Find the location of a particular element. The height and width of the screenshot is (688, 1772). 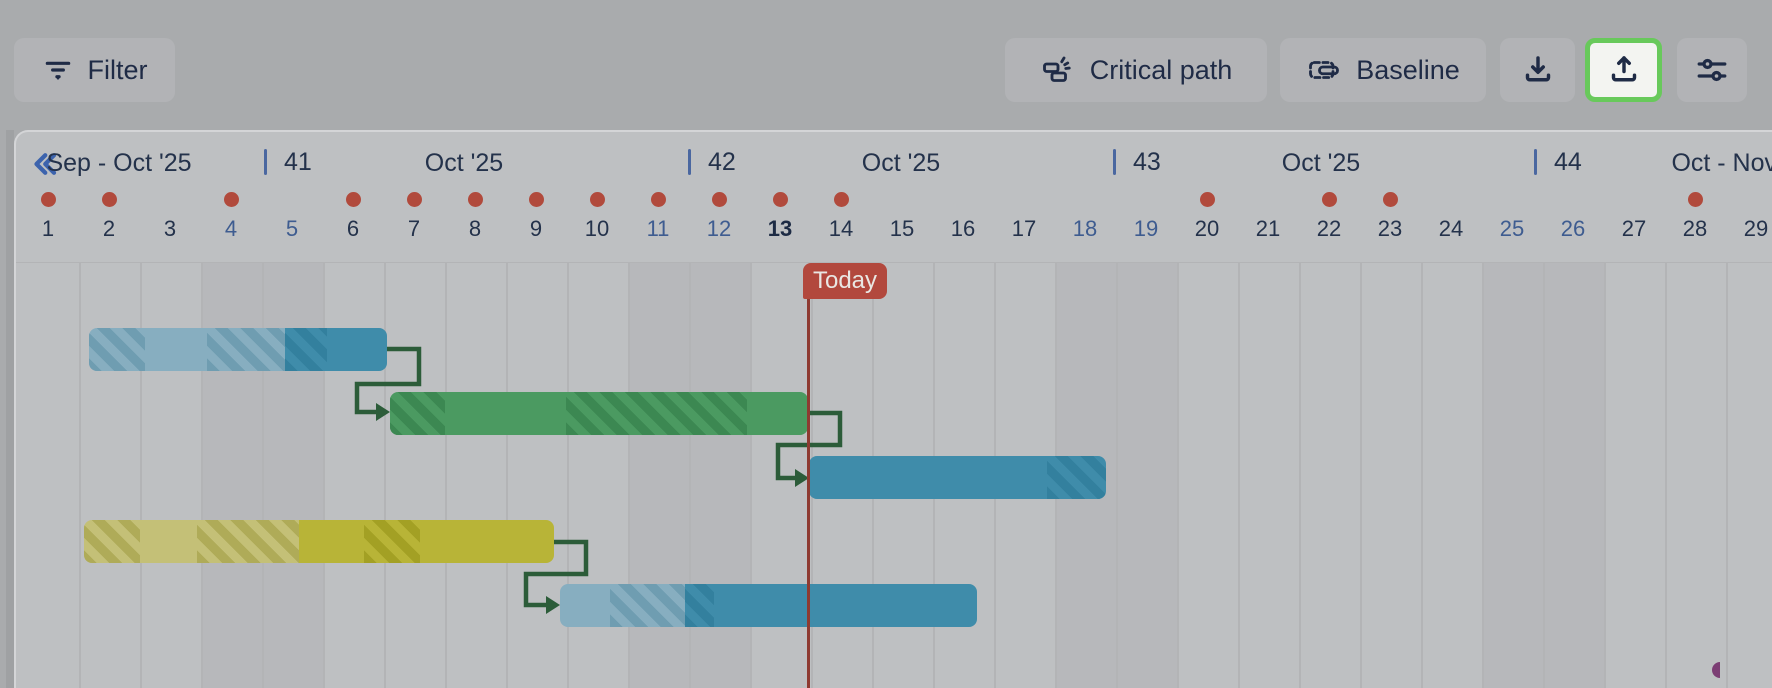

week-number: 41 is located at coordinates (298, 162).